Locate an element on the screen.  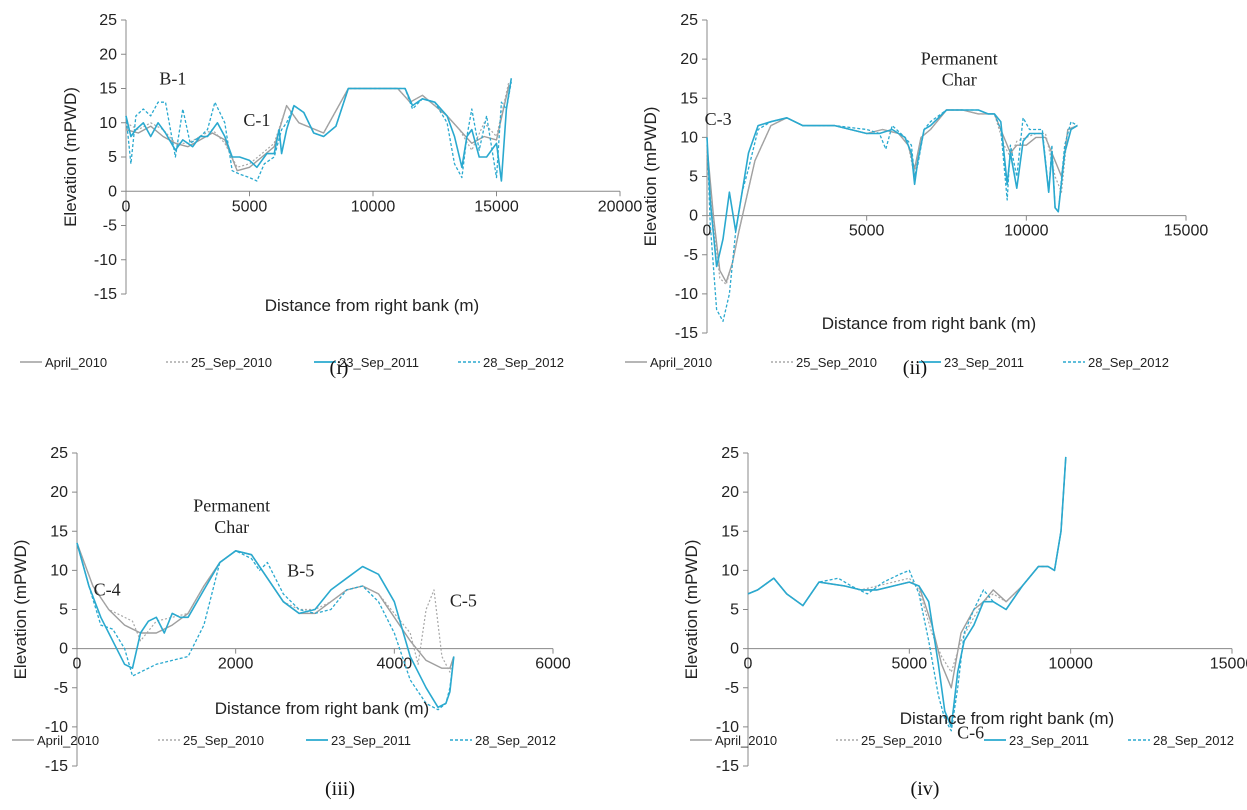
panel-caption: (iv) is located at coordinates (925, 789).